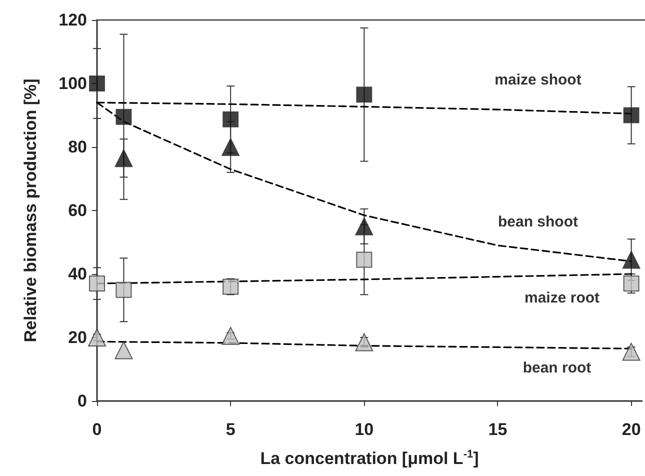 Image resolution: width=645 pixels, height=476 pixels. Describe the element at coordinates (77, 337) in the screenshot. I see `y-tick-label: 20` at that location.